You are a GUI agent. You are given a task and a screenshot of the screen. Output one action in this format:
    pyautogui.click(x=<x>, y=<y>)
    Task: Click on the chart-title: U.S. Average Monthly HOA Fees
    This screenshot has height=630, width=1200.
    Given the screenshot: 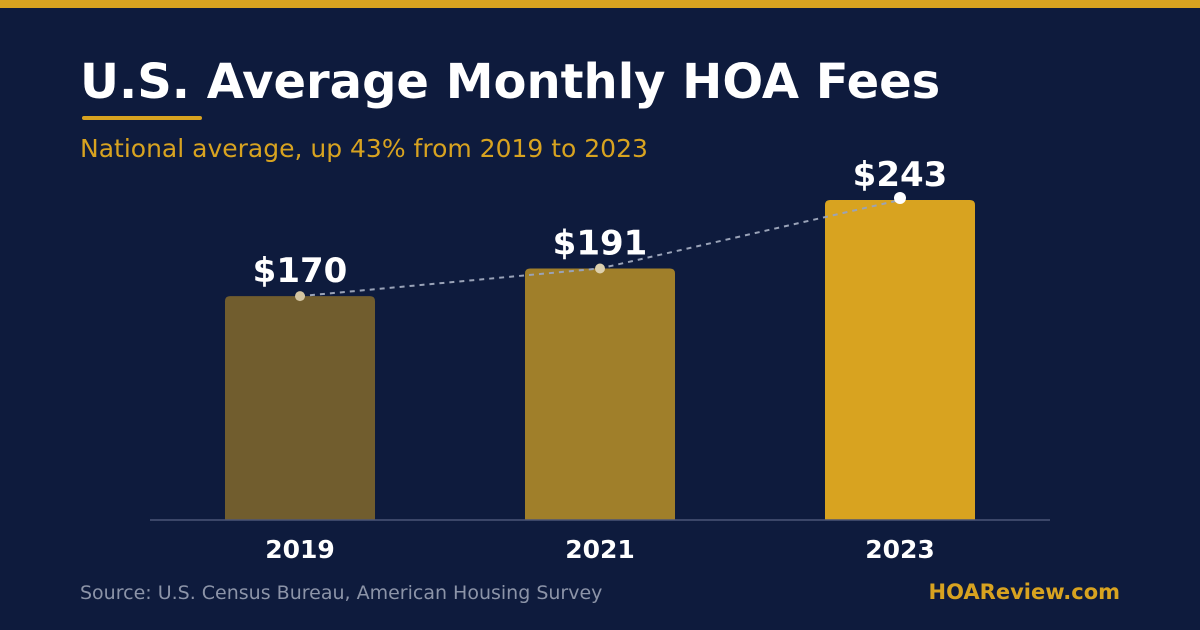 What is the action you would take?
    pyautogui.click(x=510, y=82)
    